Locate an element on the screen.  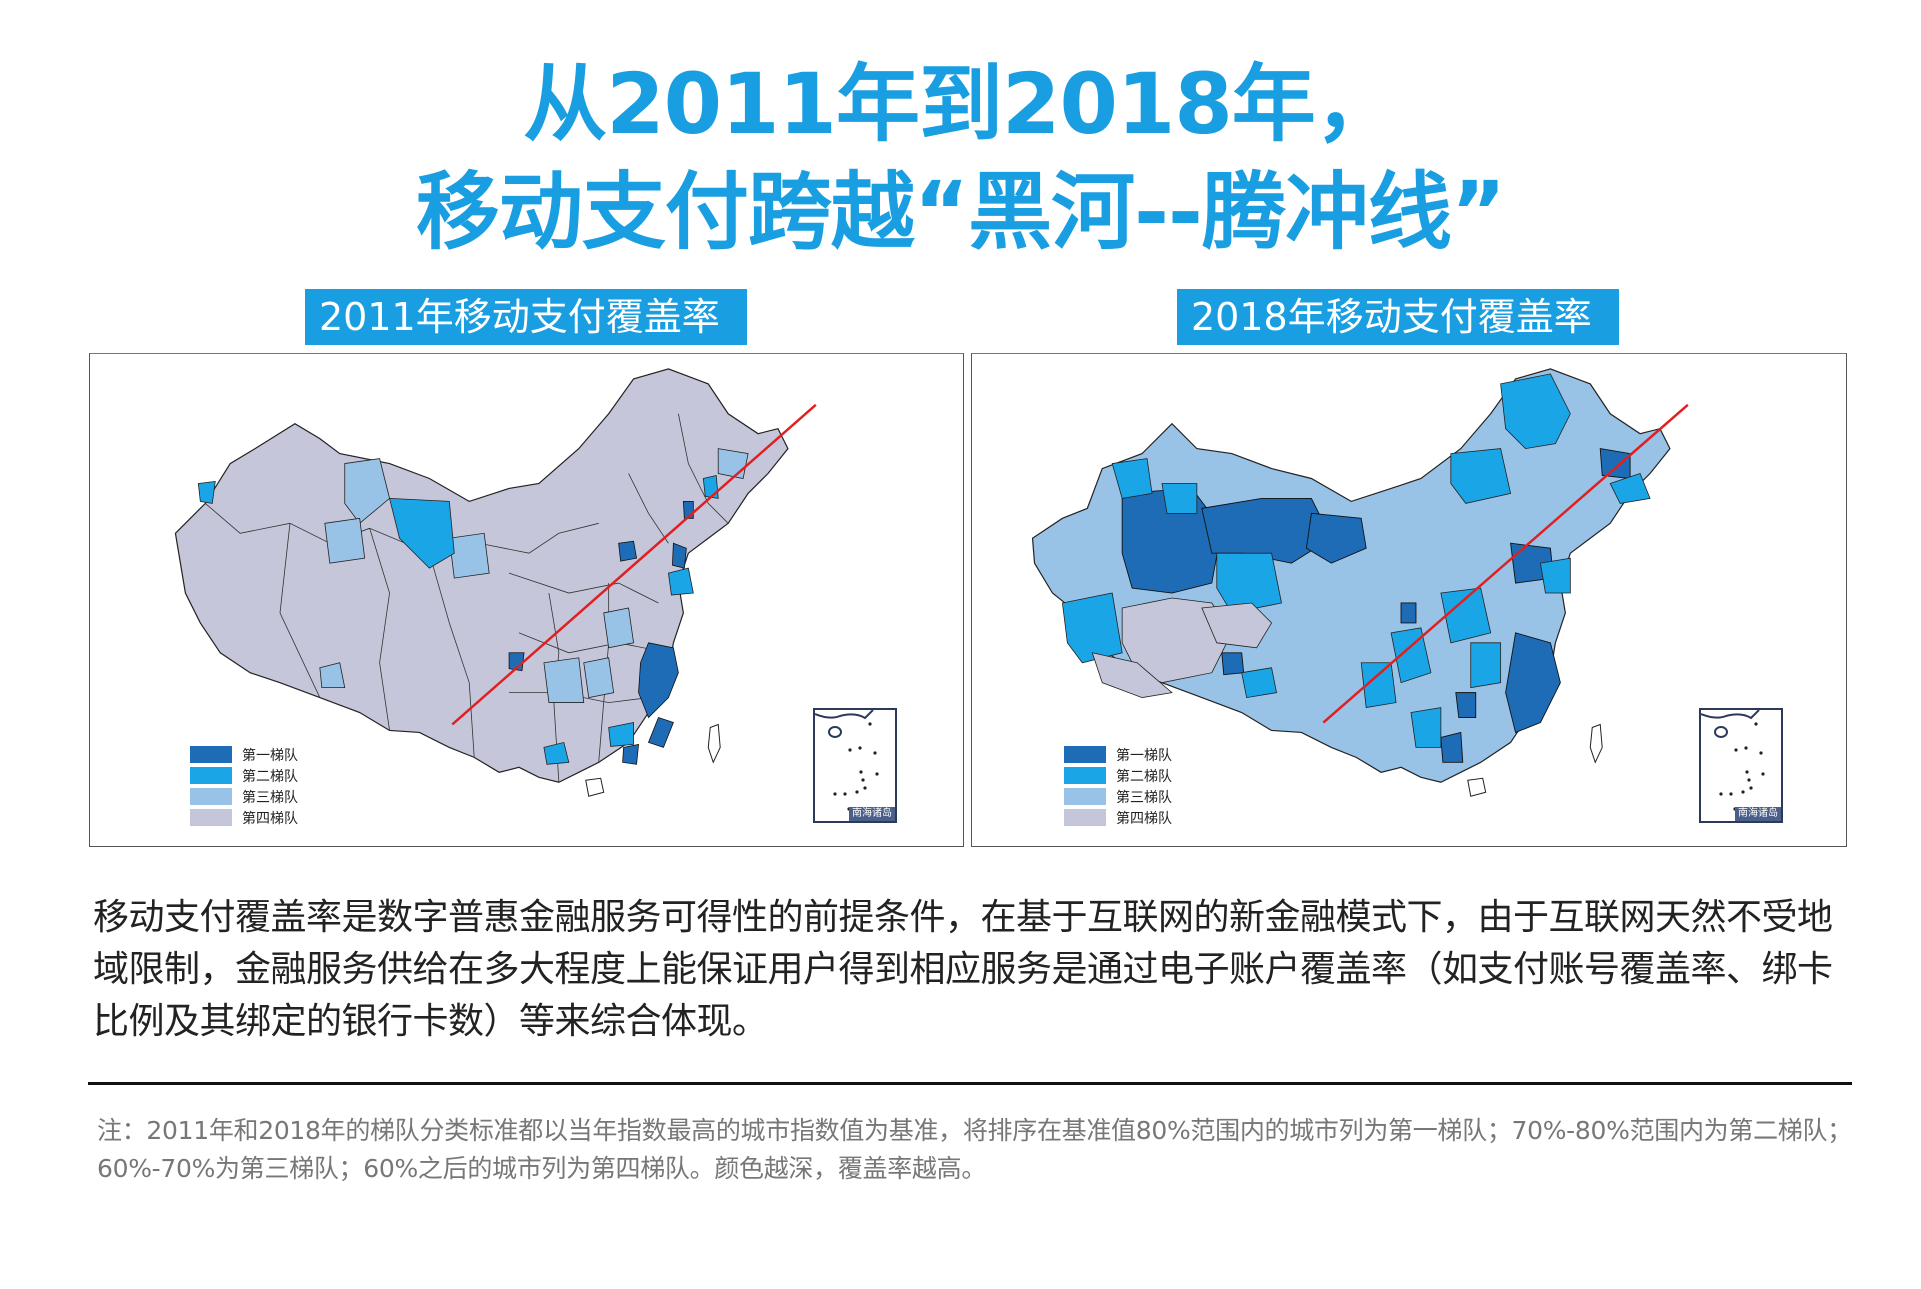
china-map-2018 is located at coordinates (1360, 582).